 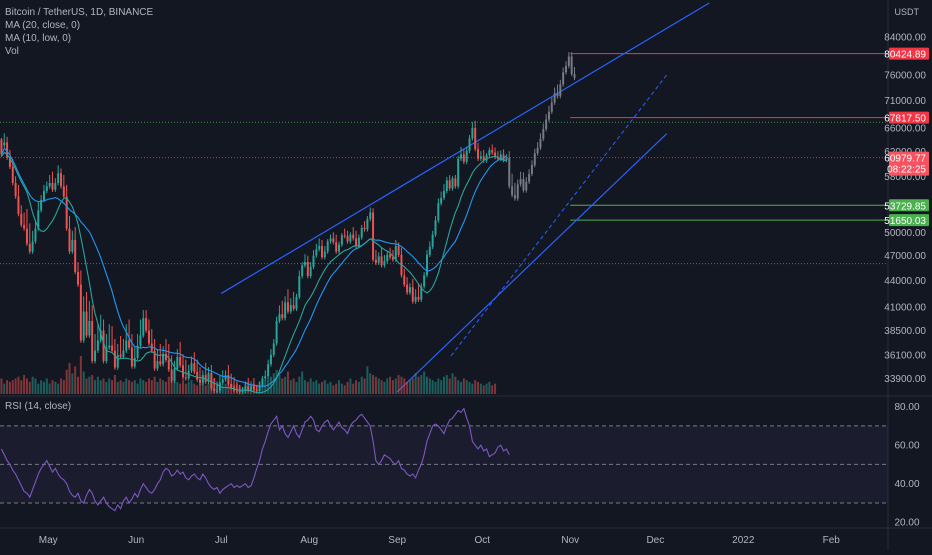 What do you see at coordinates (905, 55) in the screenshot?
I see `price-label-value: 80424.89` at bounding box center [905, 55].